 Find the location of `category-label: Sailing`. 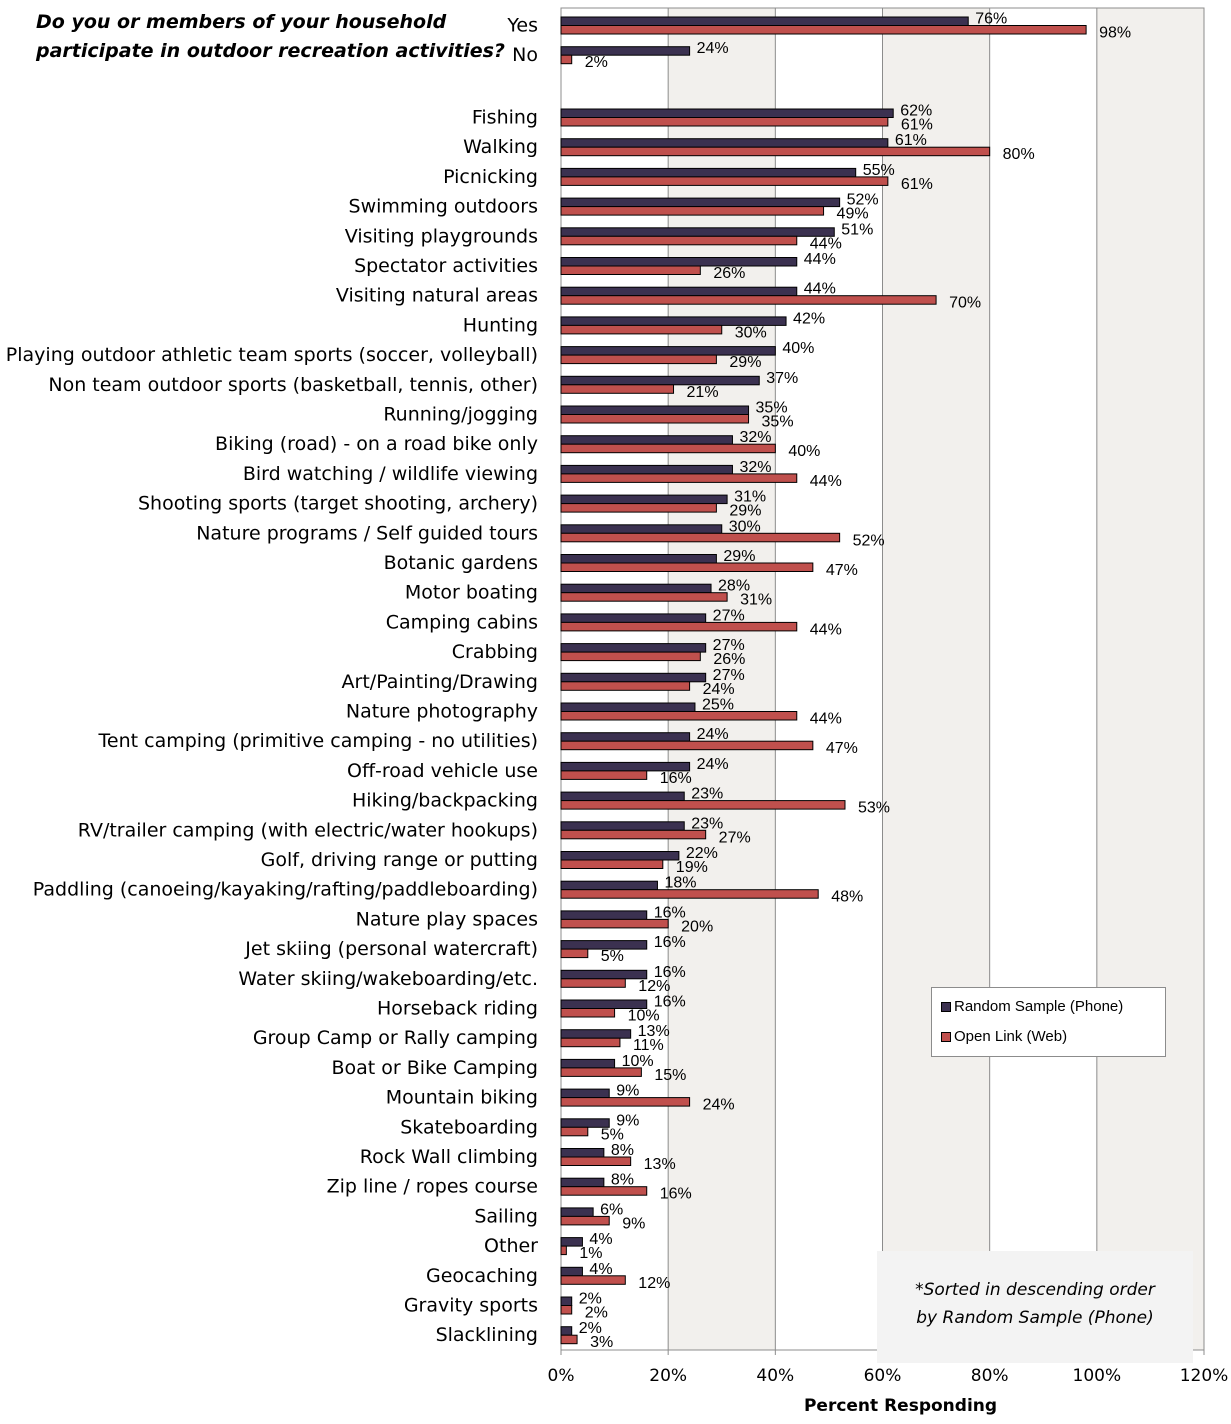

category-label: Sailing is located at coordinates (506, 1216).